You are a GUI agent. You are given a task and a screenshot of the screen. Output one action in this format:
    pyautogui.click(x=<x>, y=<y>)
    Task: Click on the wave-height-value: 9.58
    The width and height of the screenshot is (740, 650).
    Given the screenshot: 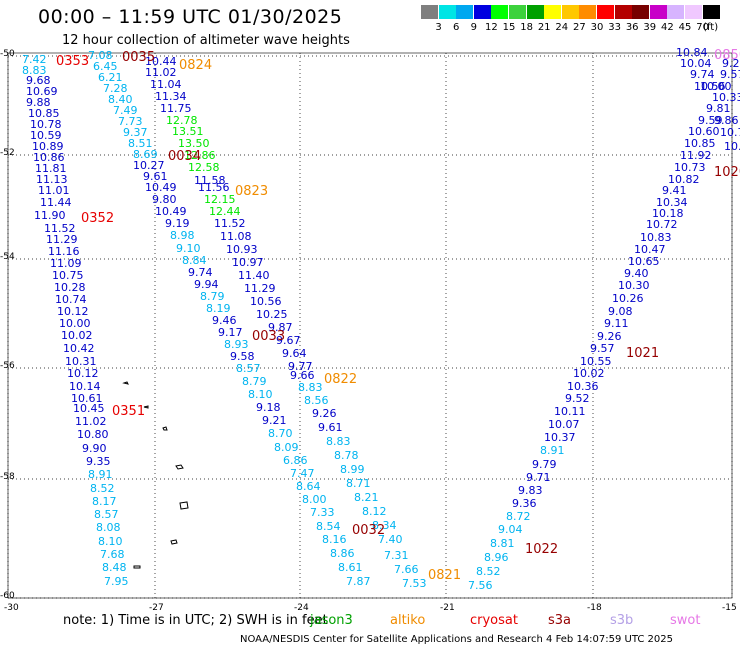 What is the action you would take?
    pyautogui.click(x=242, y=356)
    